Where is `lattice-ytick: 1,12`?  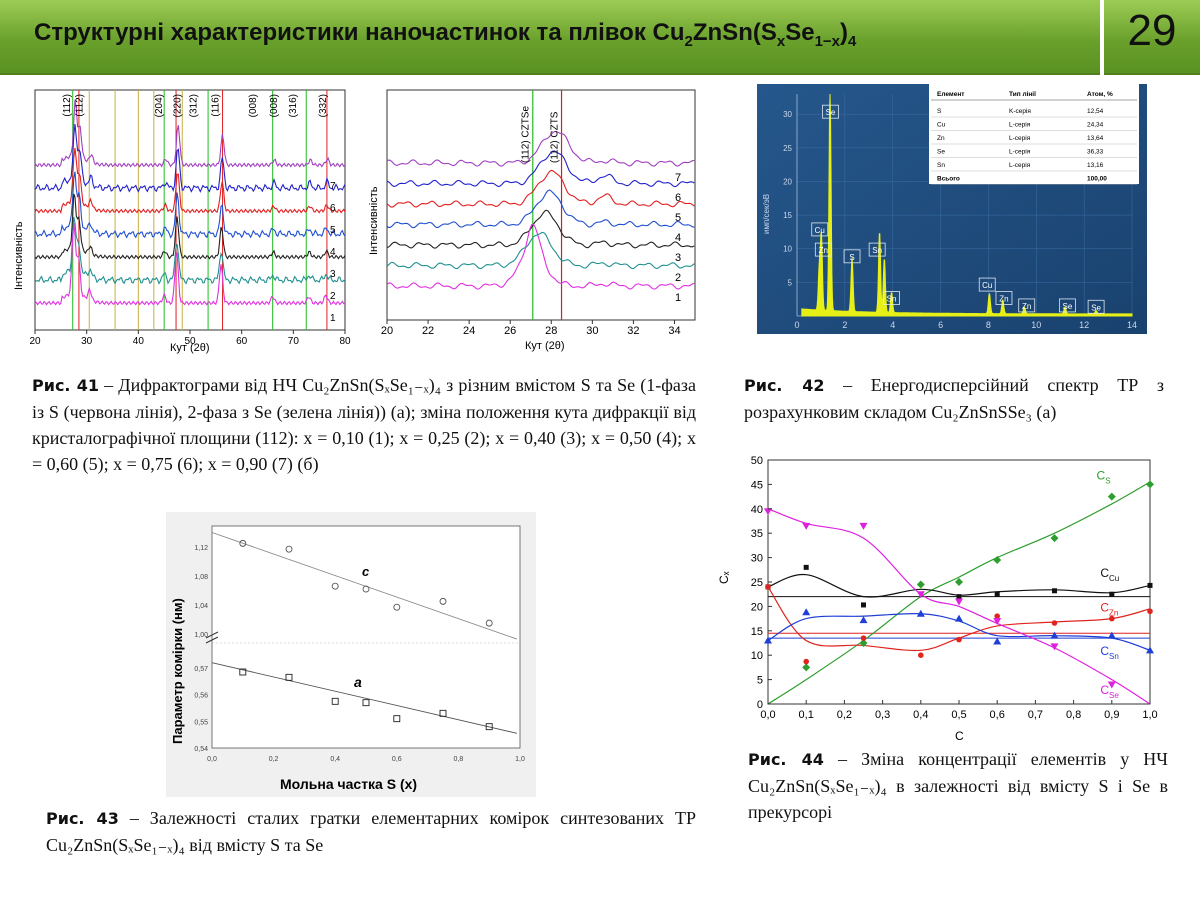 lattice-ytick: 1,12 is located at coordinates (201, 548).